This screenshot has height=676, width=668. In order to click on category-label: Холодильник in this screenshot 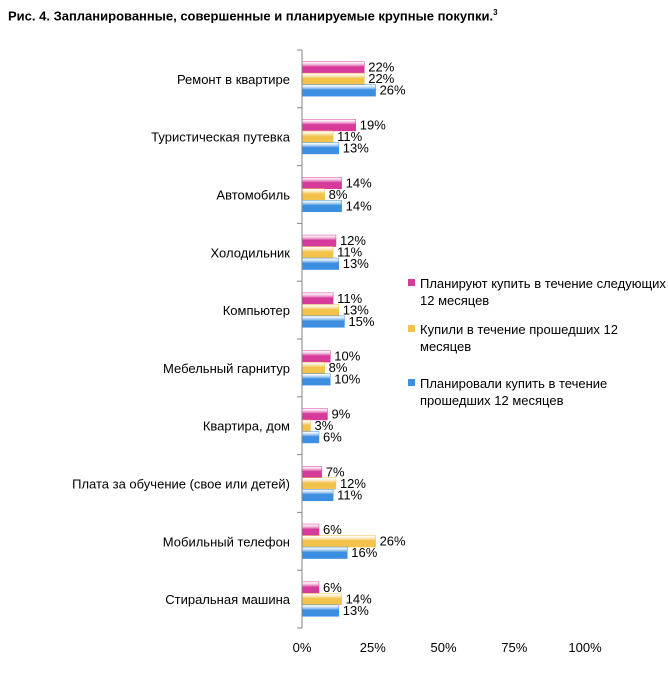, I will do `click(251, 252)`.